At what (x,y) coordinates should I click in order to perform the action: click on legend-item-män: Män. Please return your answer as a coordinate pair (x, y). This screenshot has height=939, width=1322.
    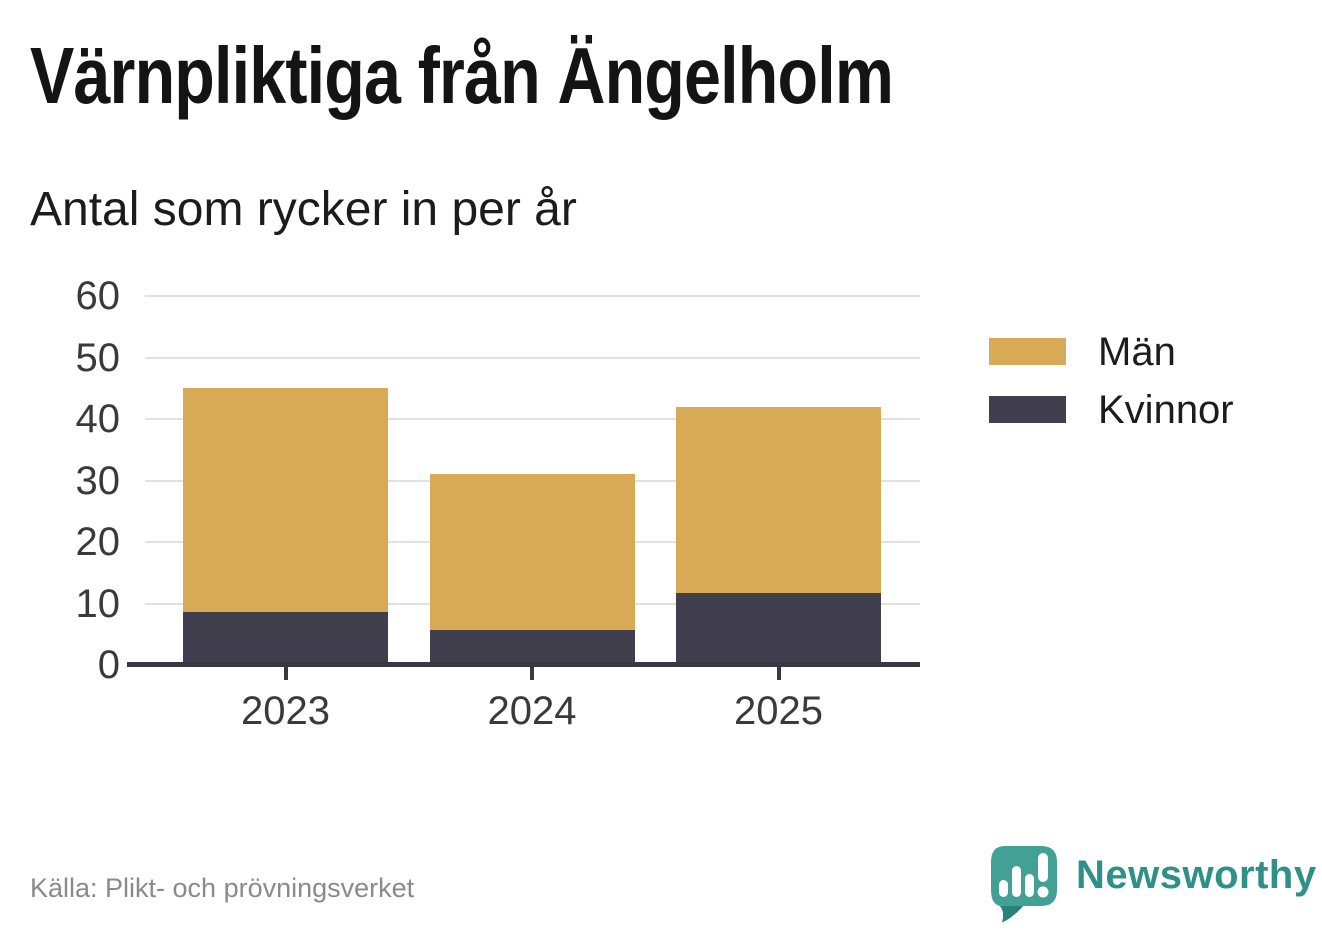
    Looking at the image, I should click on (1111, 352).